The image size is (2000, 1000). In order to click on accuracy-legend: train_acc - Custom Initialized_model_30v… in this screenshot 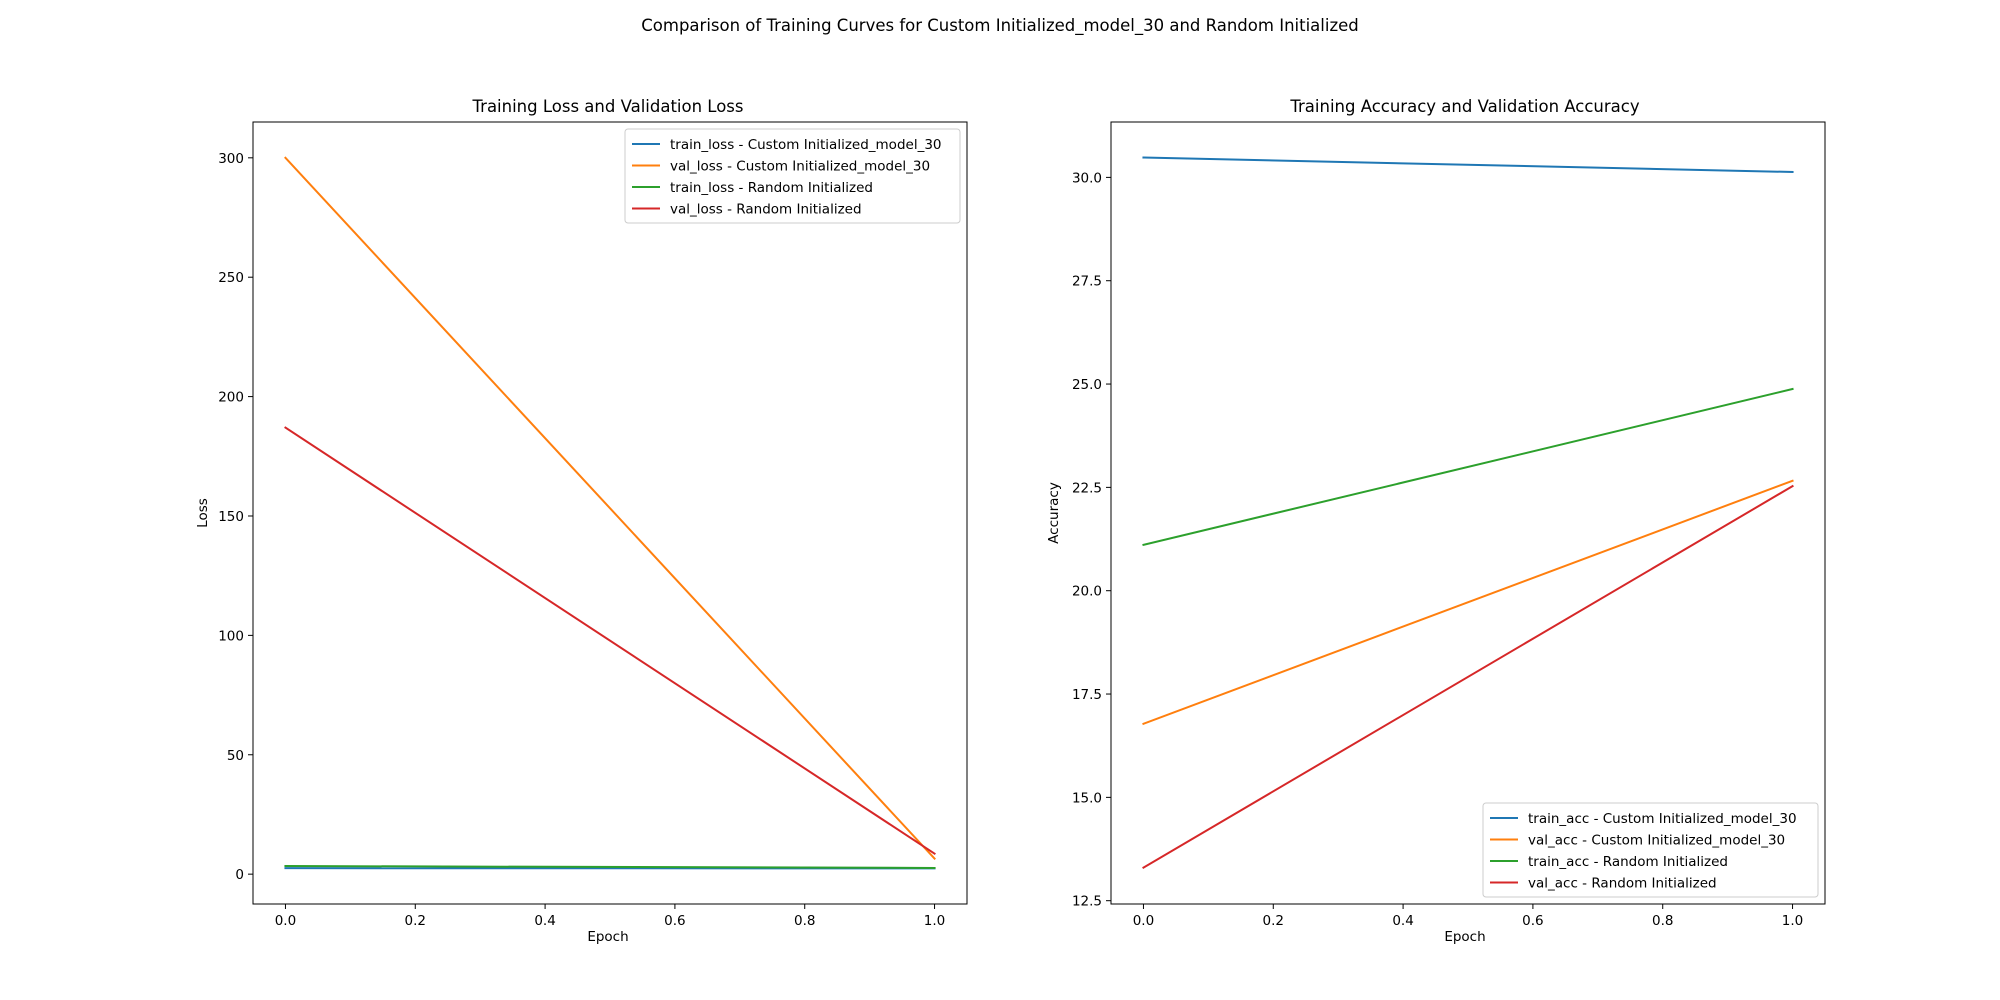, I will do `click(1650, 850)`.